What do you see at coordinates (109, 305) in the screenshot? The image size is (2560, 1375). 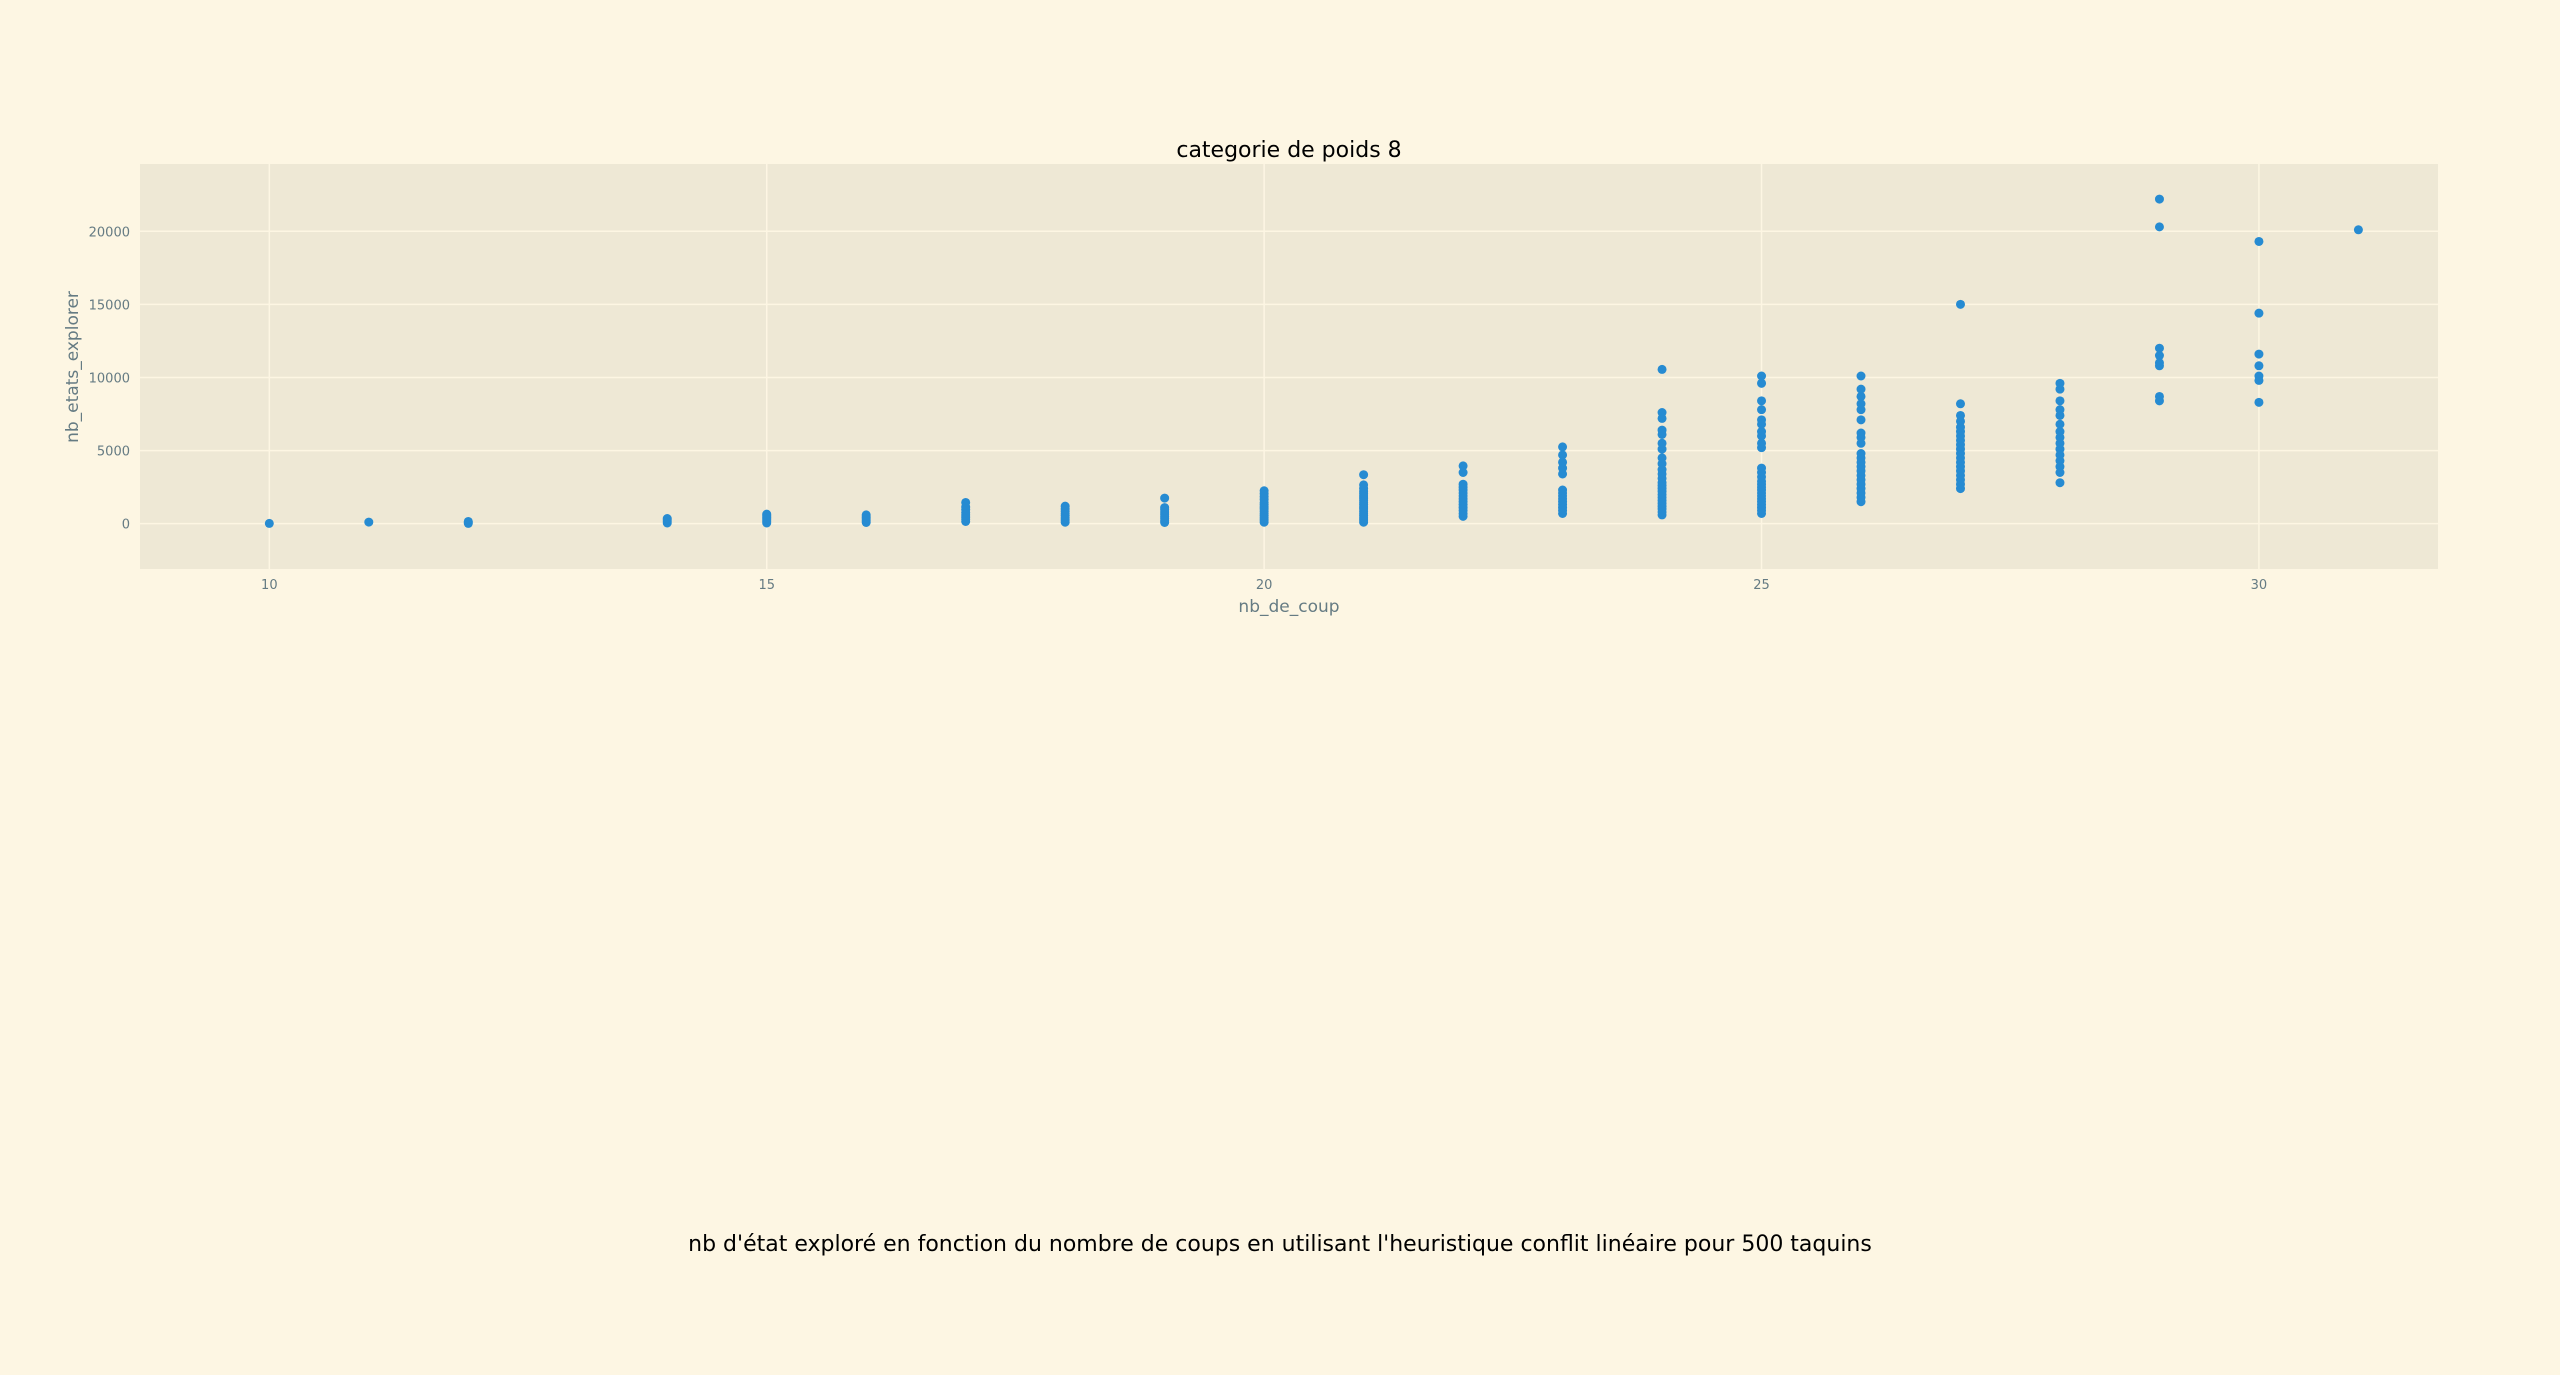 I see `y-tick-label: 15000` at bounding box center [109, 305].